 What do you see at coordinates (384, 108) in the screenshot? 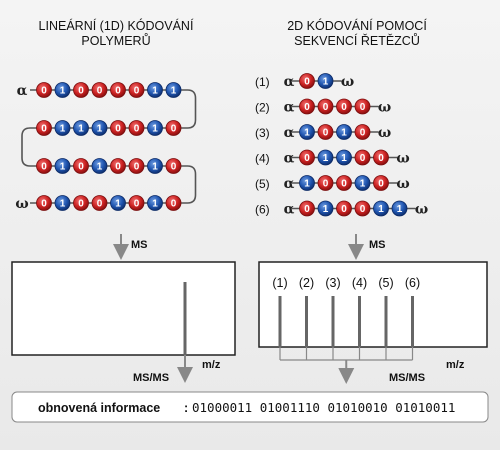
I see `chain-2-omega: ω` at bounding box center [384, 108].